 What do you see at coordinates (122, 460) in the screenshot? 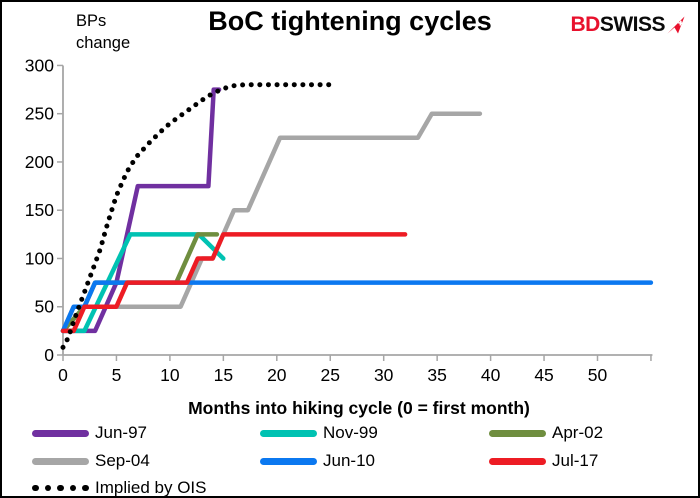
I see `legend-label: Sep-04` at bounding box center [122, 460].